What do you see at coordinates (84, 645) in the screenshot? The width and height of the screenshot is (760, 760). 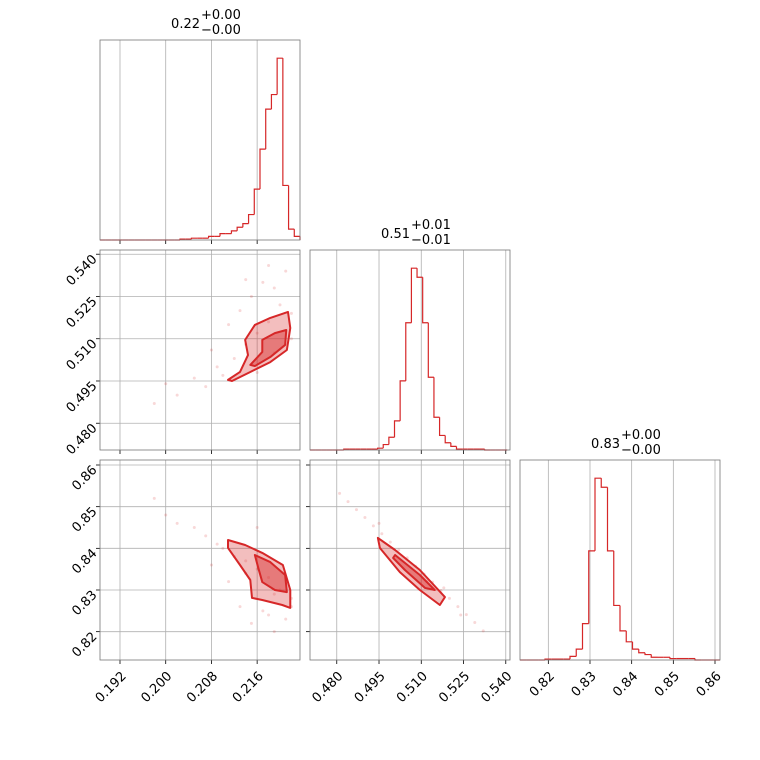 I see `y-tick-label: 0.82` at bounding box center [84, 645].